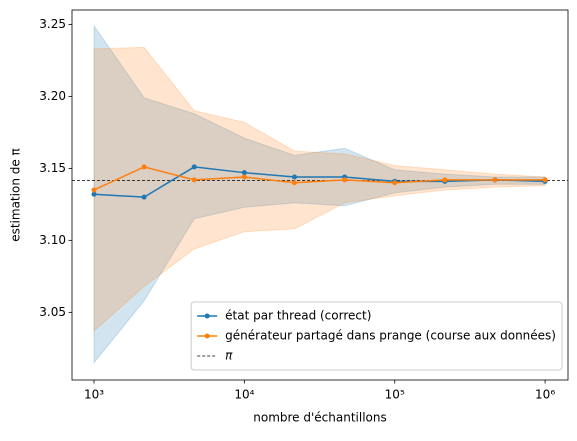 The width and height of the screenshot is (577, 441). Describe the element at coordinates (16, 195) in the screenshot. I see `y-axis-label: estimation de π` at that location.